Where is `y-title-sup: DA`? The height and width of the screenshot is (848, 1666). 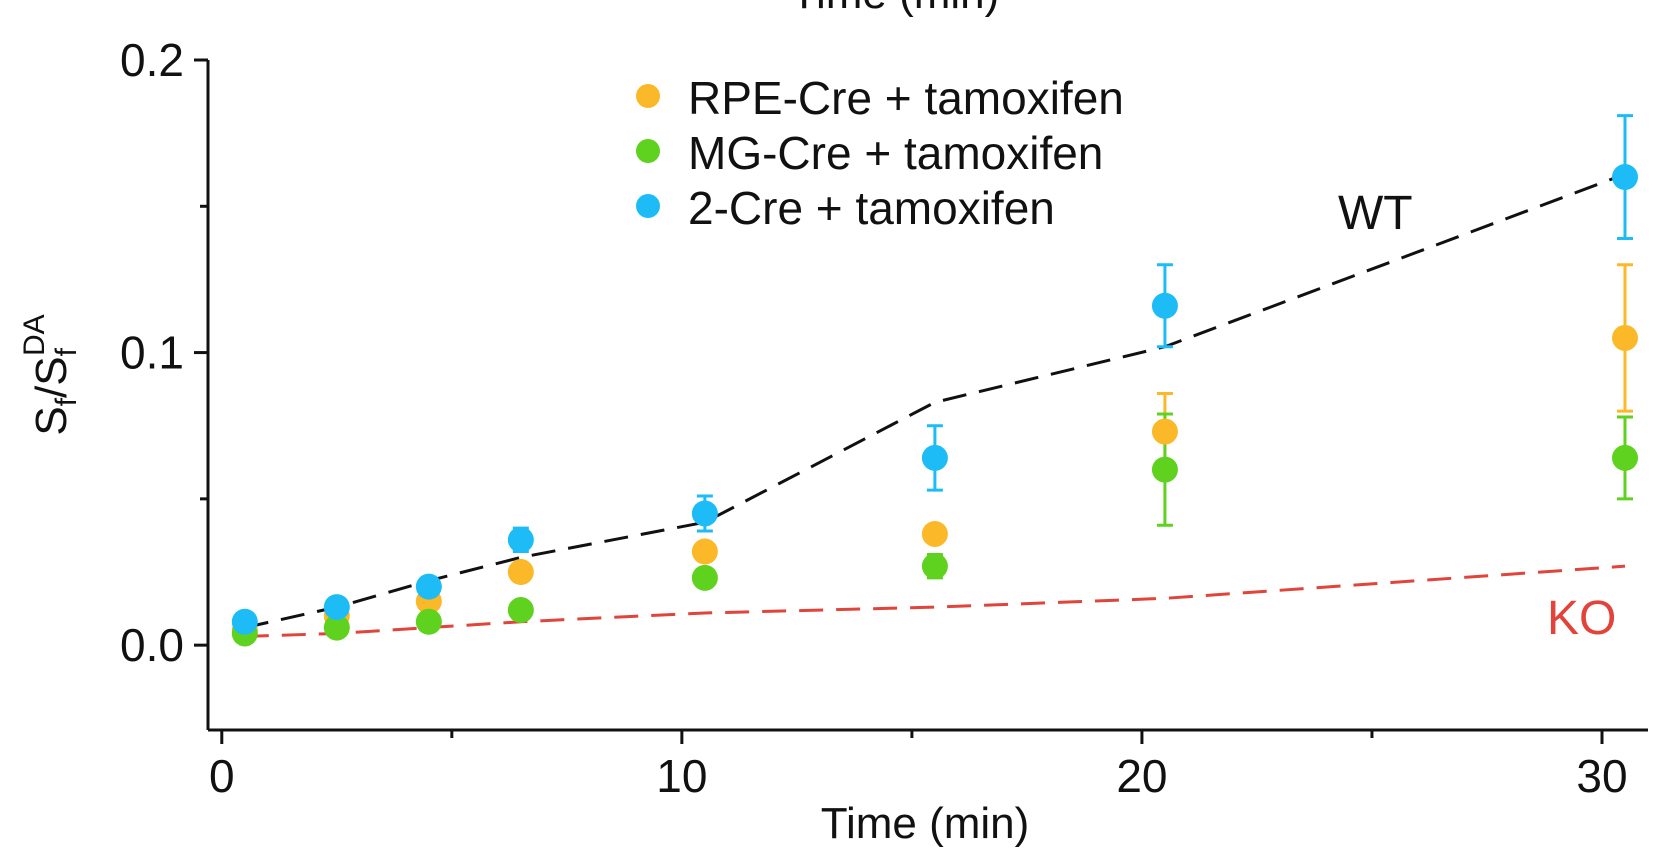
y-title-sup: DA is located at coordinates (34, 335).